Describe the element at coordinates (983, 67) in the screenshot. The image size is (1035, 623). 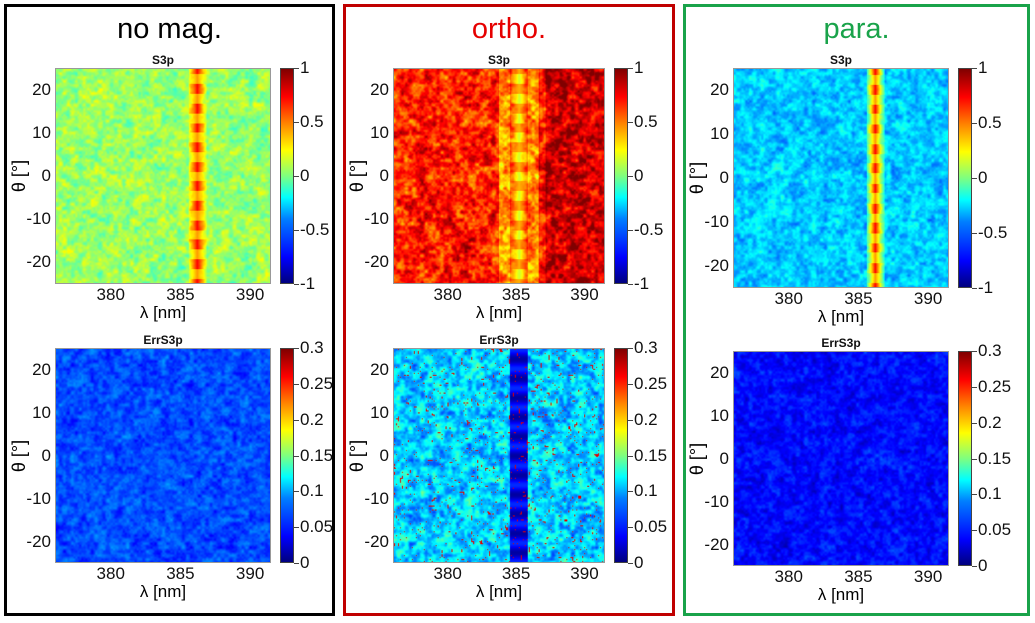
I see `colorbar-tick-label: 1` at that location.